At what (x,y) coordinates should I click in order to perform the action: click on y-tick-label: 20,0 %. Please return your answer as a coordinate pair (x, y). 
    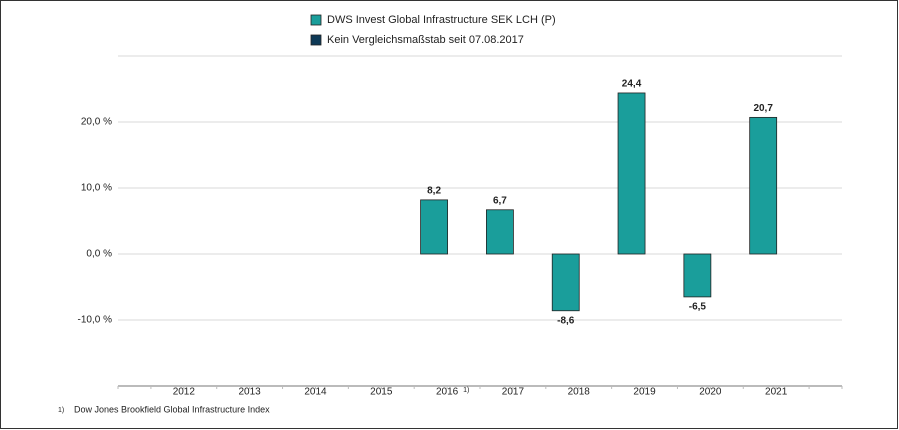
    Looking at the image, I should click on (96, 122).